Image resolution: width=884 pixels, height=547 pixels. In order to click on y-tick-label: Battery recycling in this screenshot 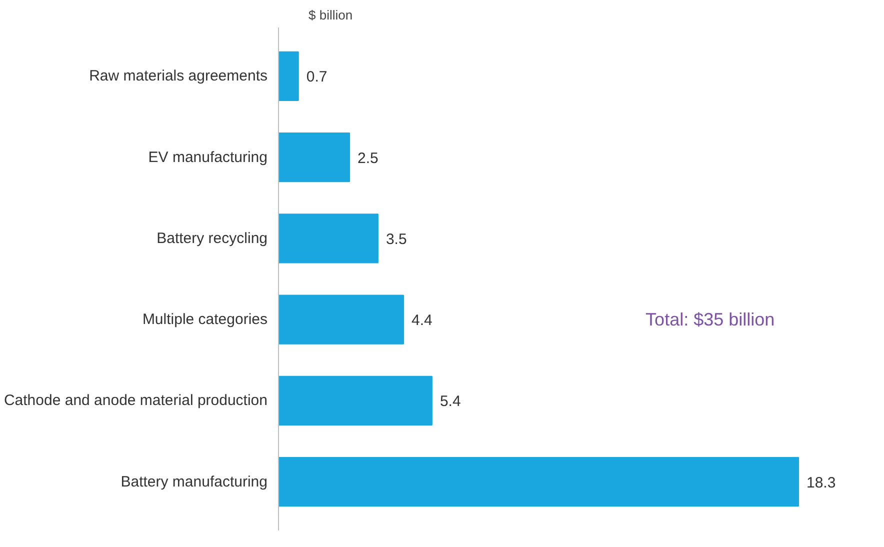, I will do `click(212, 238)`.